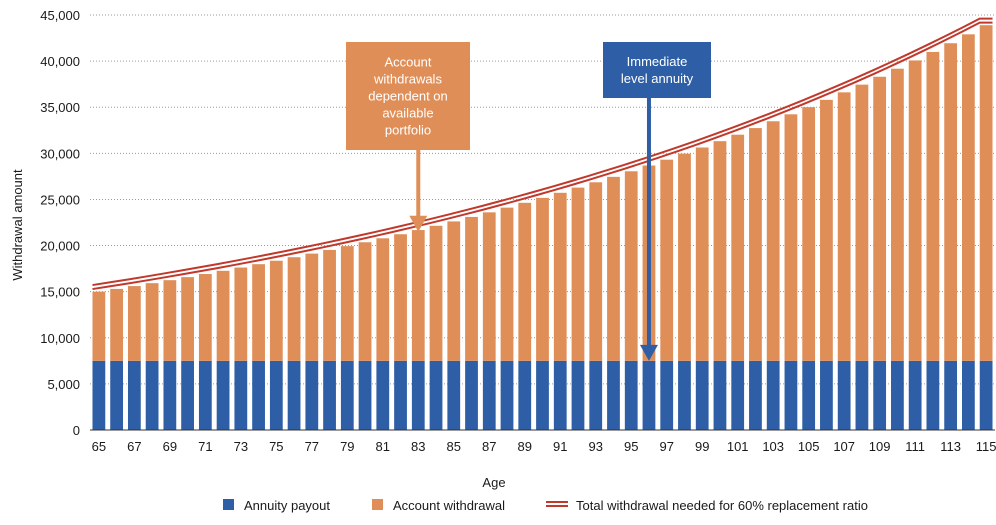  What do you see at coordinates (648, 352) in the screenshot?
I see `callout-annuity-arrow-head` at bounding box center [648, 352].